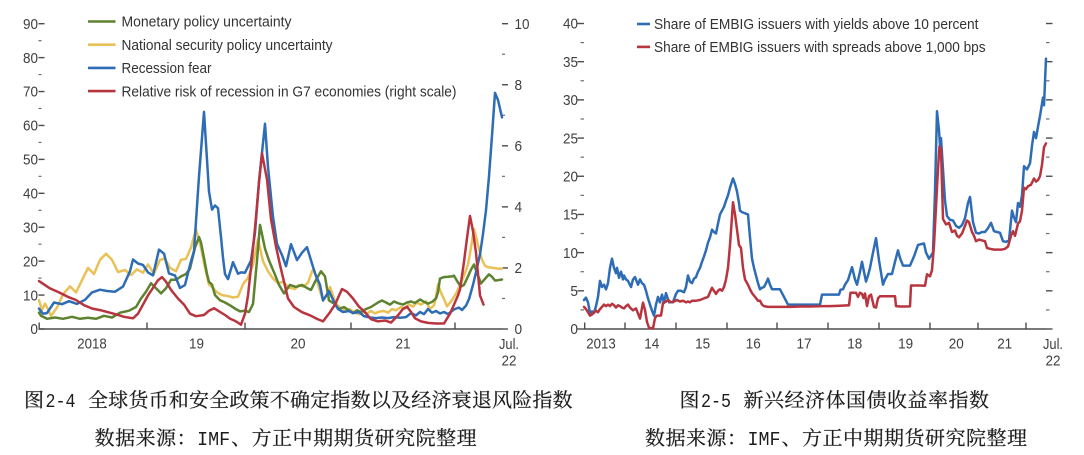 This screenshot has width=1084, height=455. I want to click on svg-text: 5, so click(574, 291).